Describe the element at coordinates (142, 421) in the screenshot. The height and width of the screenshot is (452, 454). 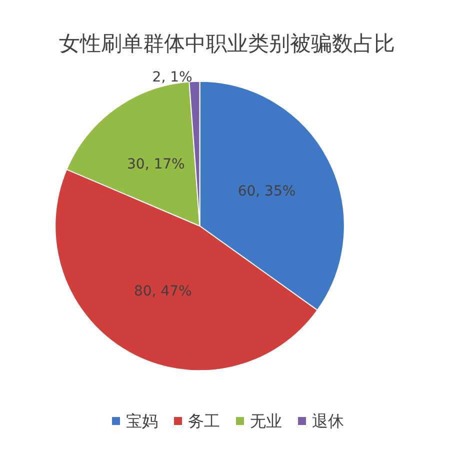
I see `legend-label: 宝妈` at that location.